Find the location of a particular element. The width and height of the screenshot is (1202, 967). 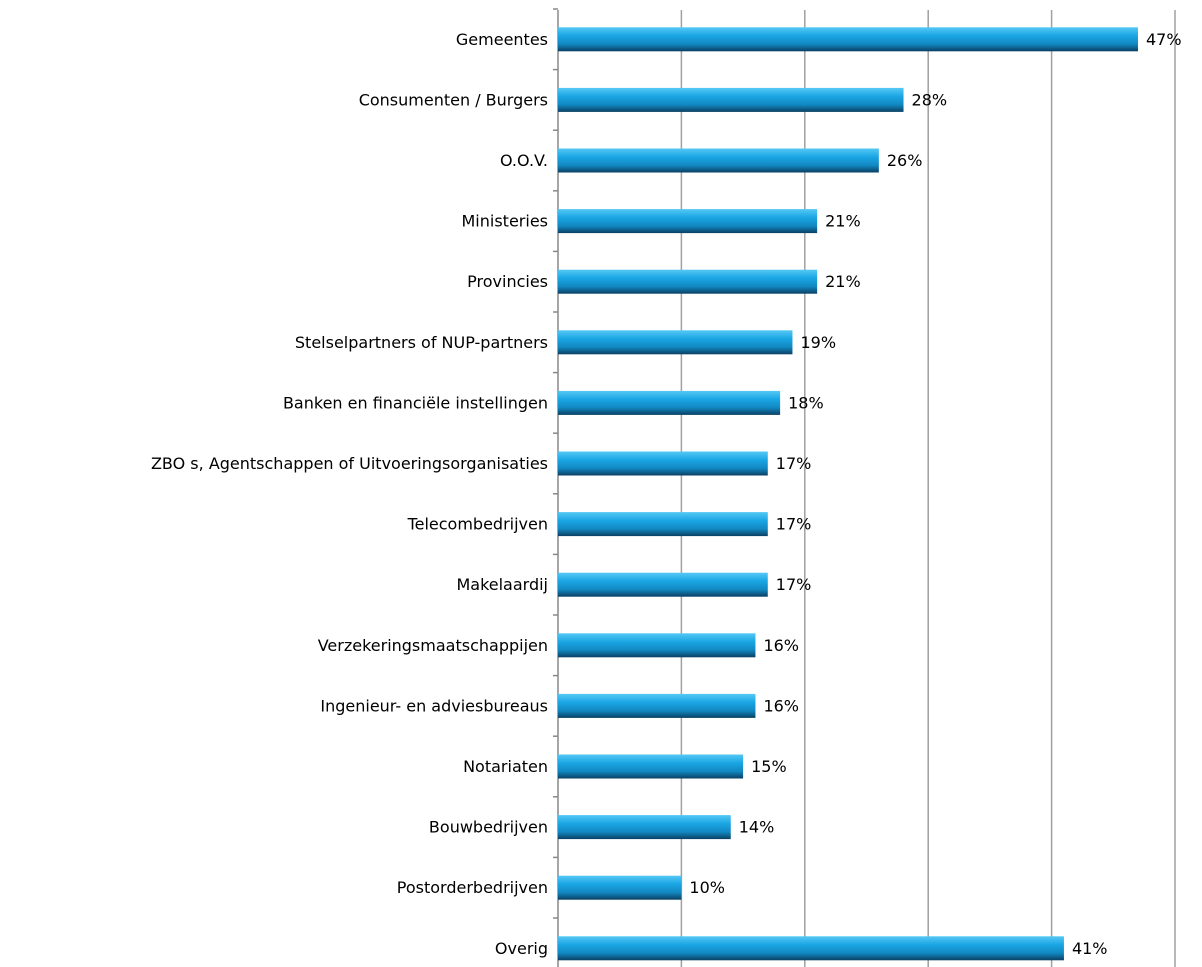

y-tick-label: Notariaten is located at coordinates (505, 766).